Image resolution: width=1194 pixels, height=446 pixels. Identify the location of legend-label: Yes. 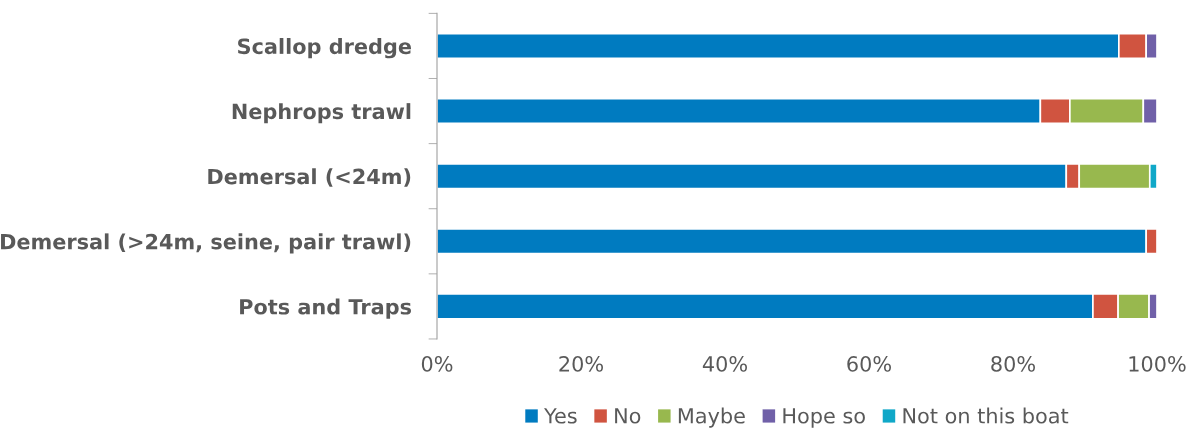
(560, 416).